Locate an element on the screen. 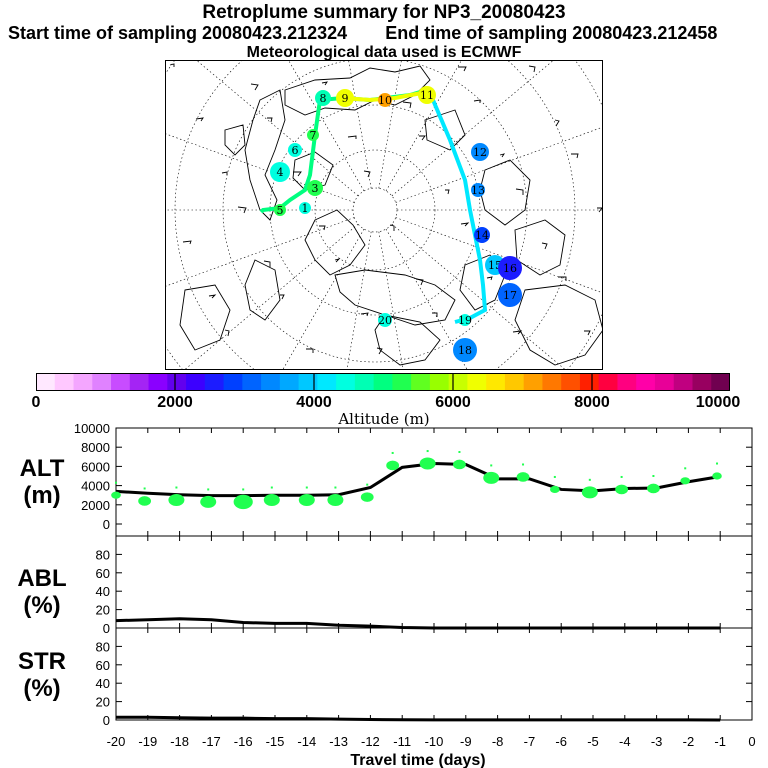 The height and width of the screenshot is (768, 768). trajectory-point-label: 6 is located at coordinates (295, 150).